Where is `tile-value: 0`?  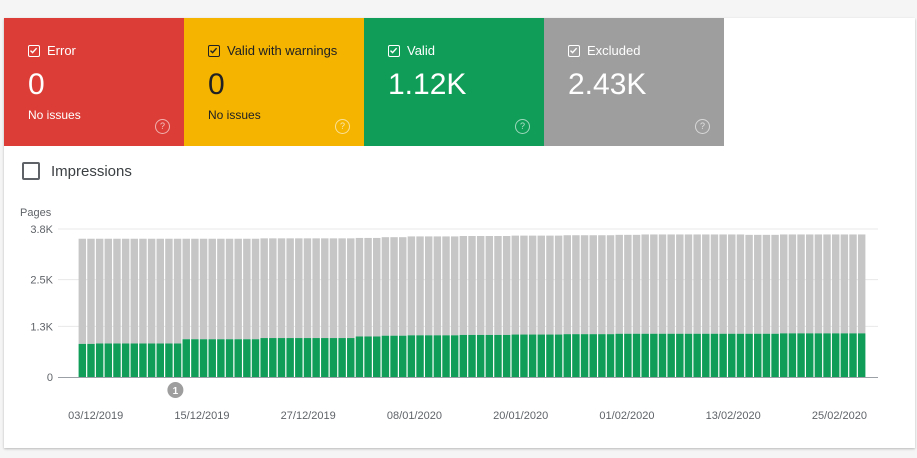 tile-value: 0 is located at coordinates (216, 84).